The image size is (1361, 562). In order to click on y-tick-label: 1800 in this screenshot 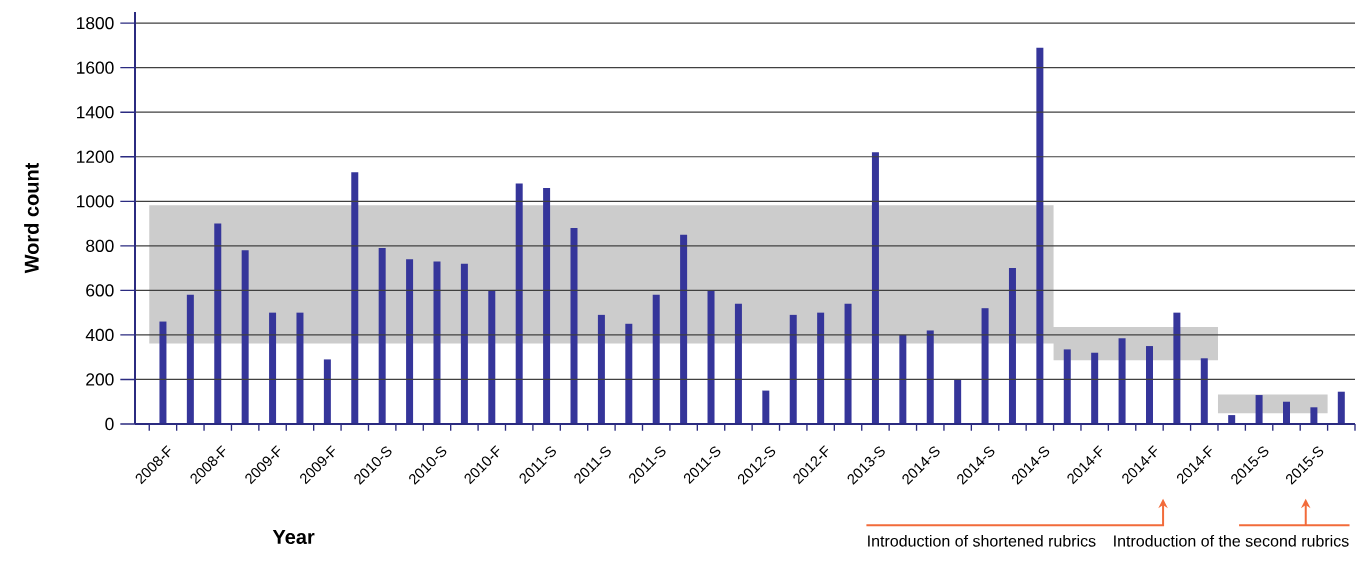, I will do `click(95, 23)`.